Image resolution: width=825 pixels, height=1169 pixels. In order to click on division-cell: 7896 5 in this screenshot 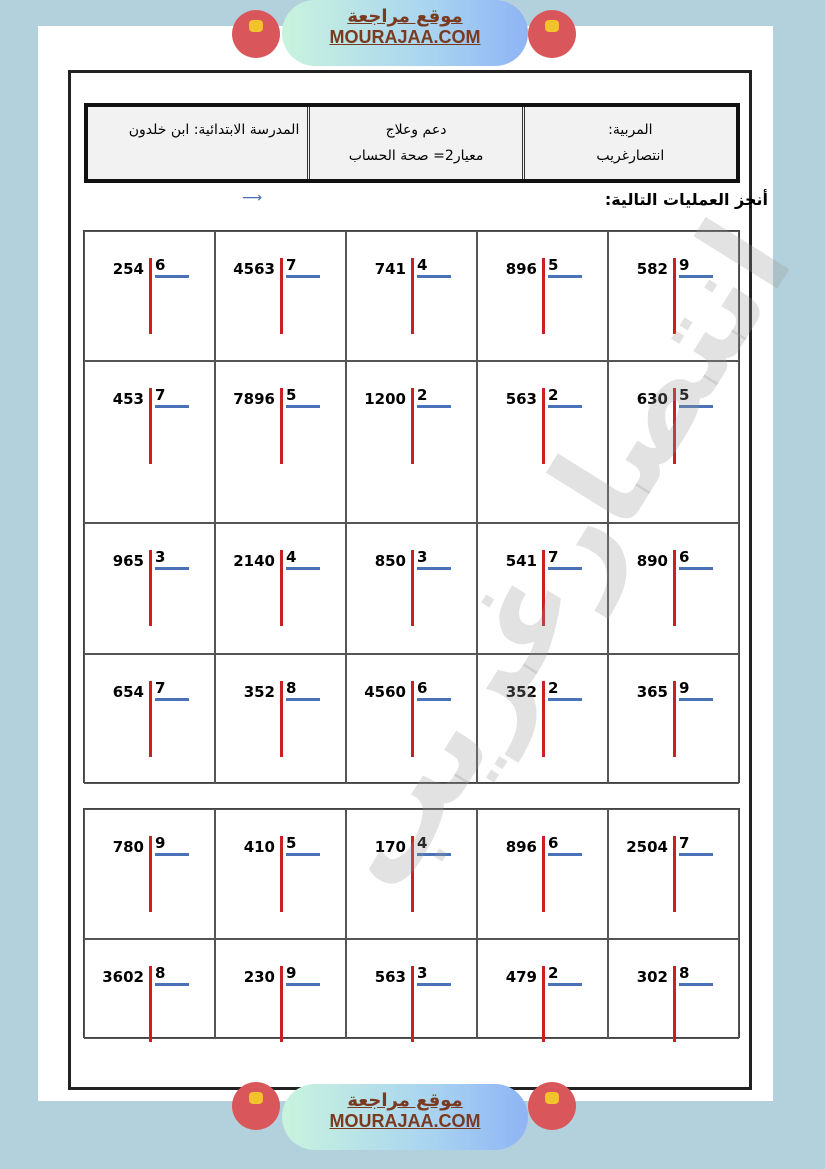, I will do `click(280, 442)`.